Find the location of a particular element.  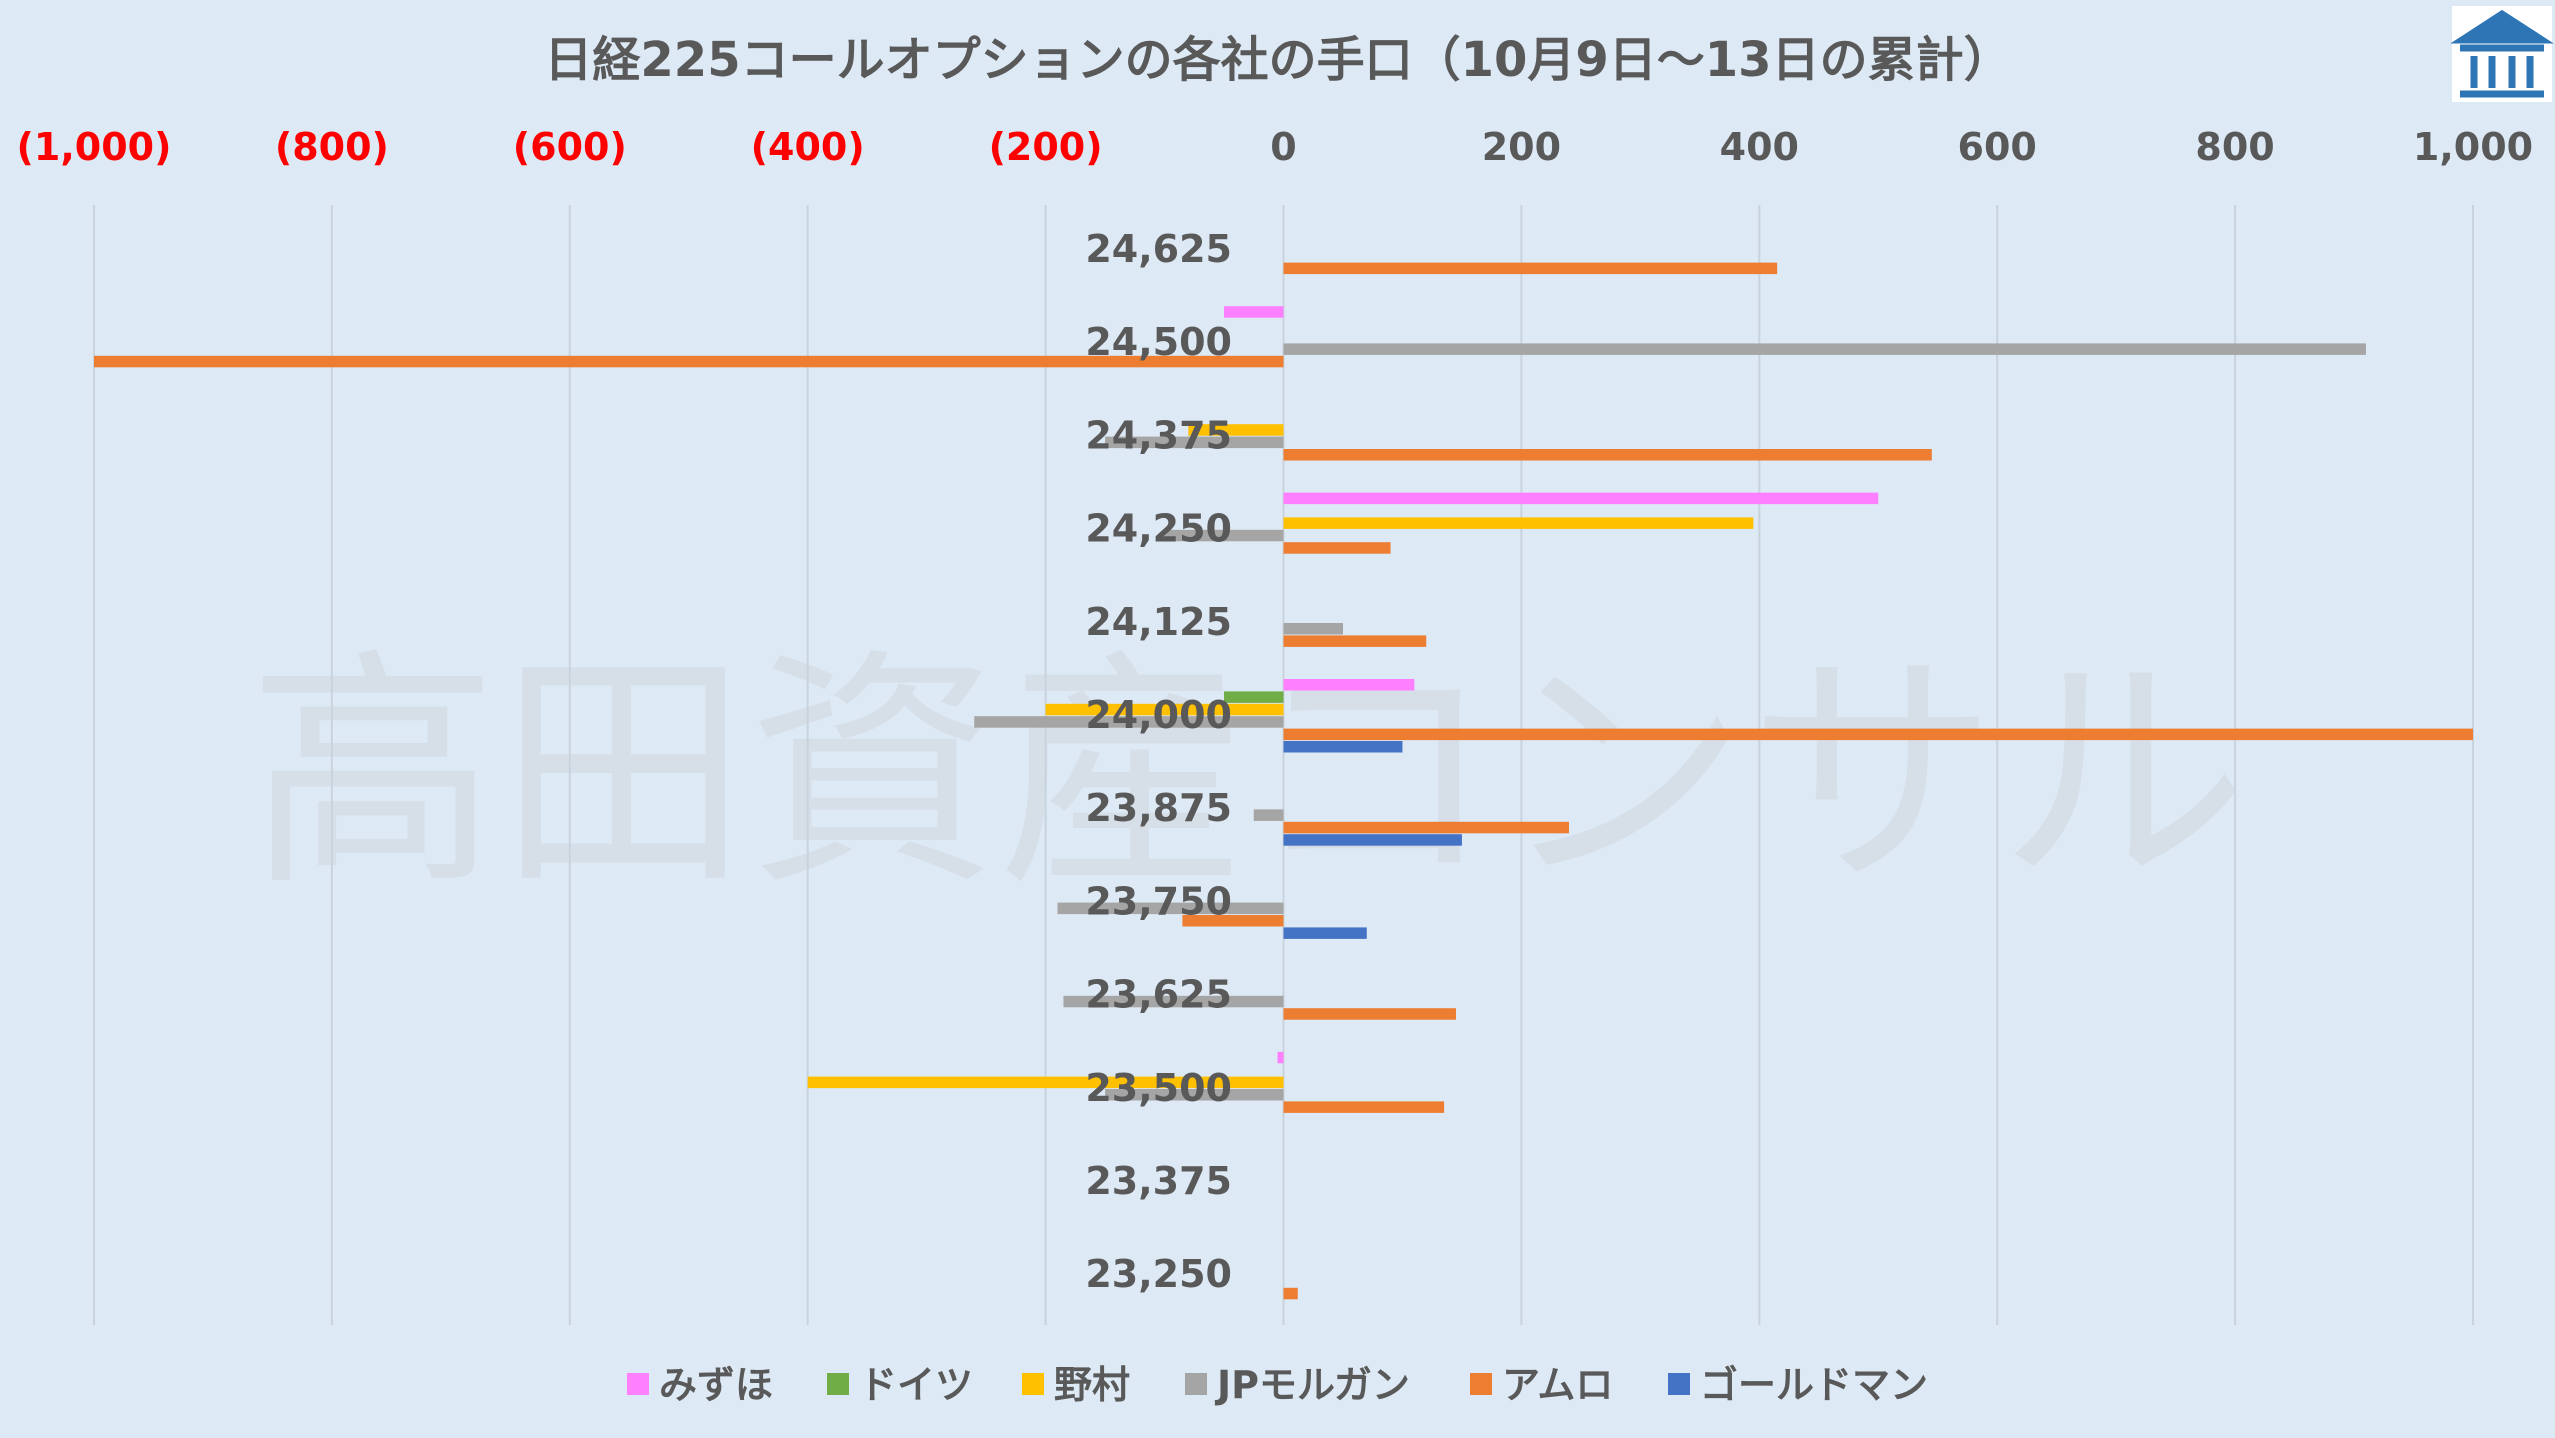

y-tick-label: 24,125 is located at coordinates (1158, 622).